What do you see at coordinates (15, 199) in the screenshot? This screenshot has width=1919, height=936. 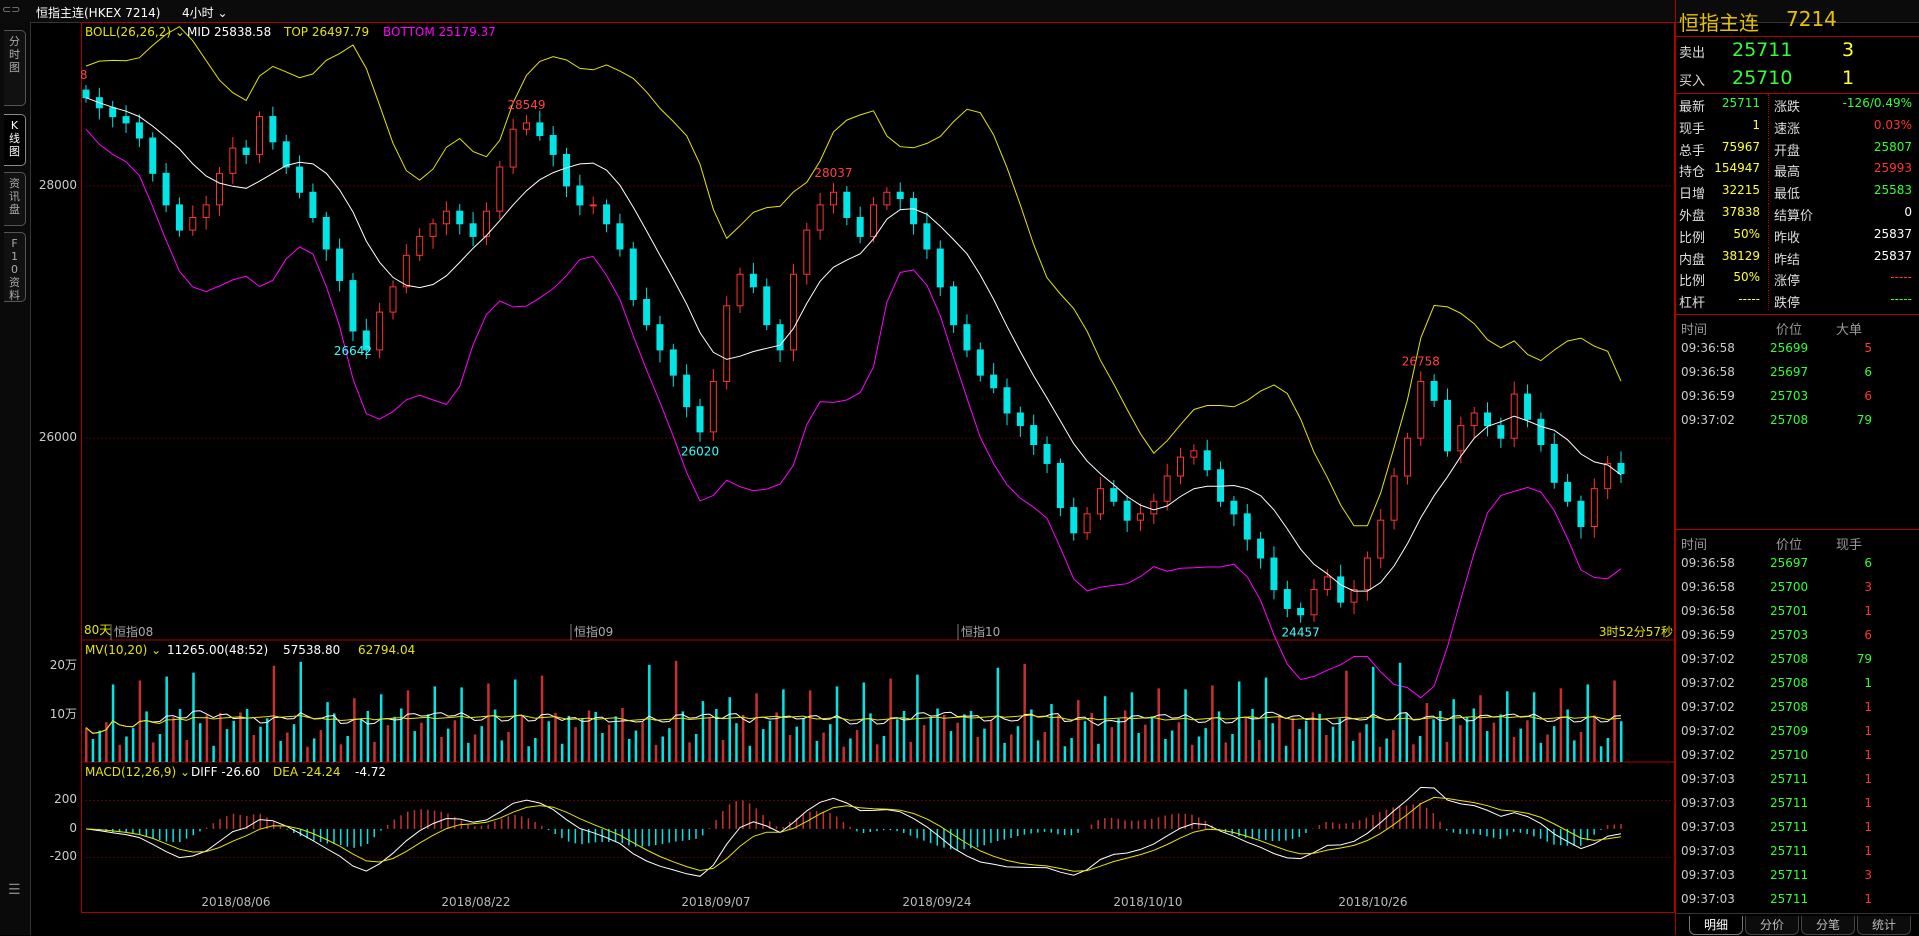 I see `left-tab-2: 资讯盘` at bounding box center [15, 199].